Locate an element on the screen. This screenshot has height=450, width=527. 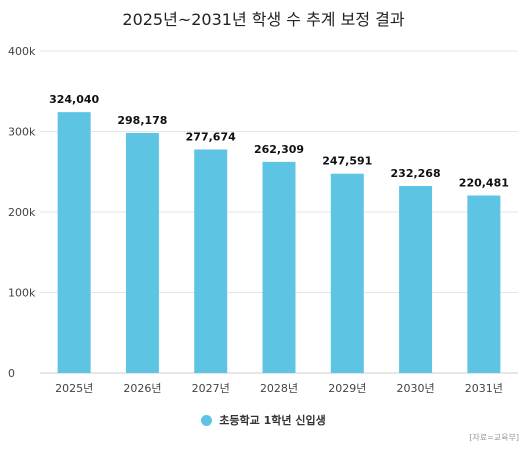
x-tick-label: 2028년 is located at coordinates (279, 388).